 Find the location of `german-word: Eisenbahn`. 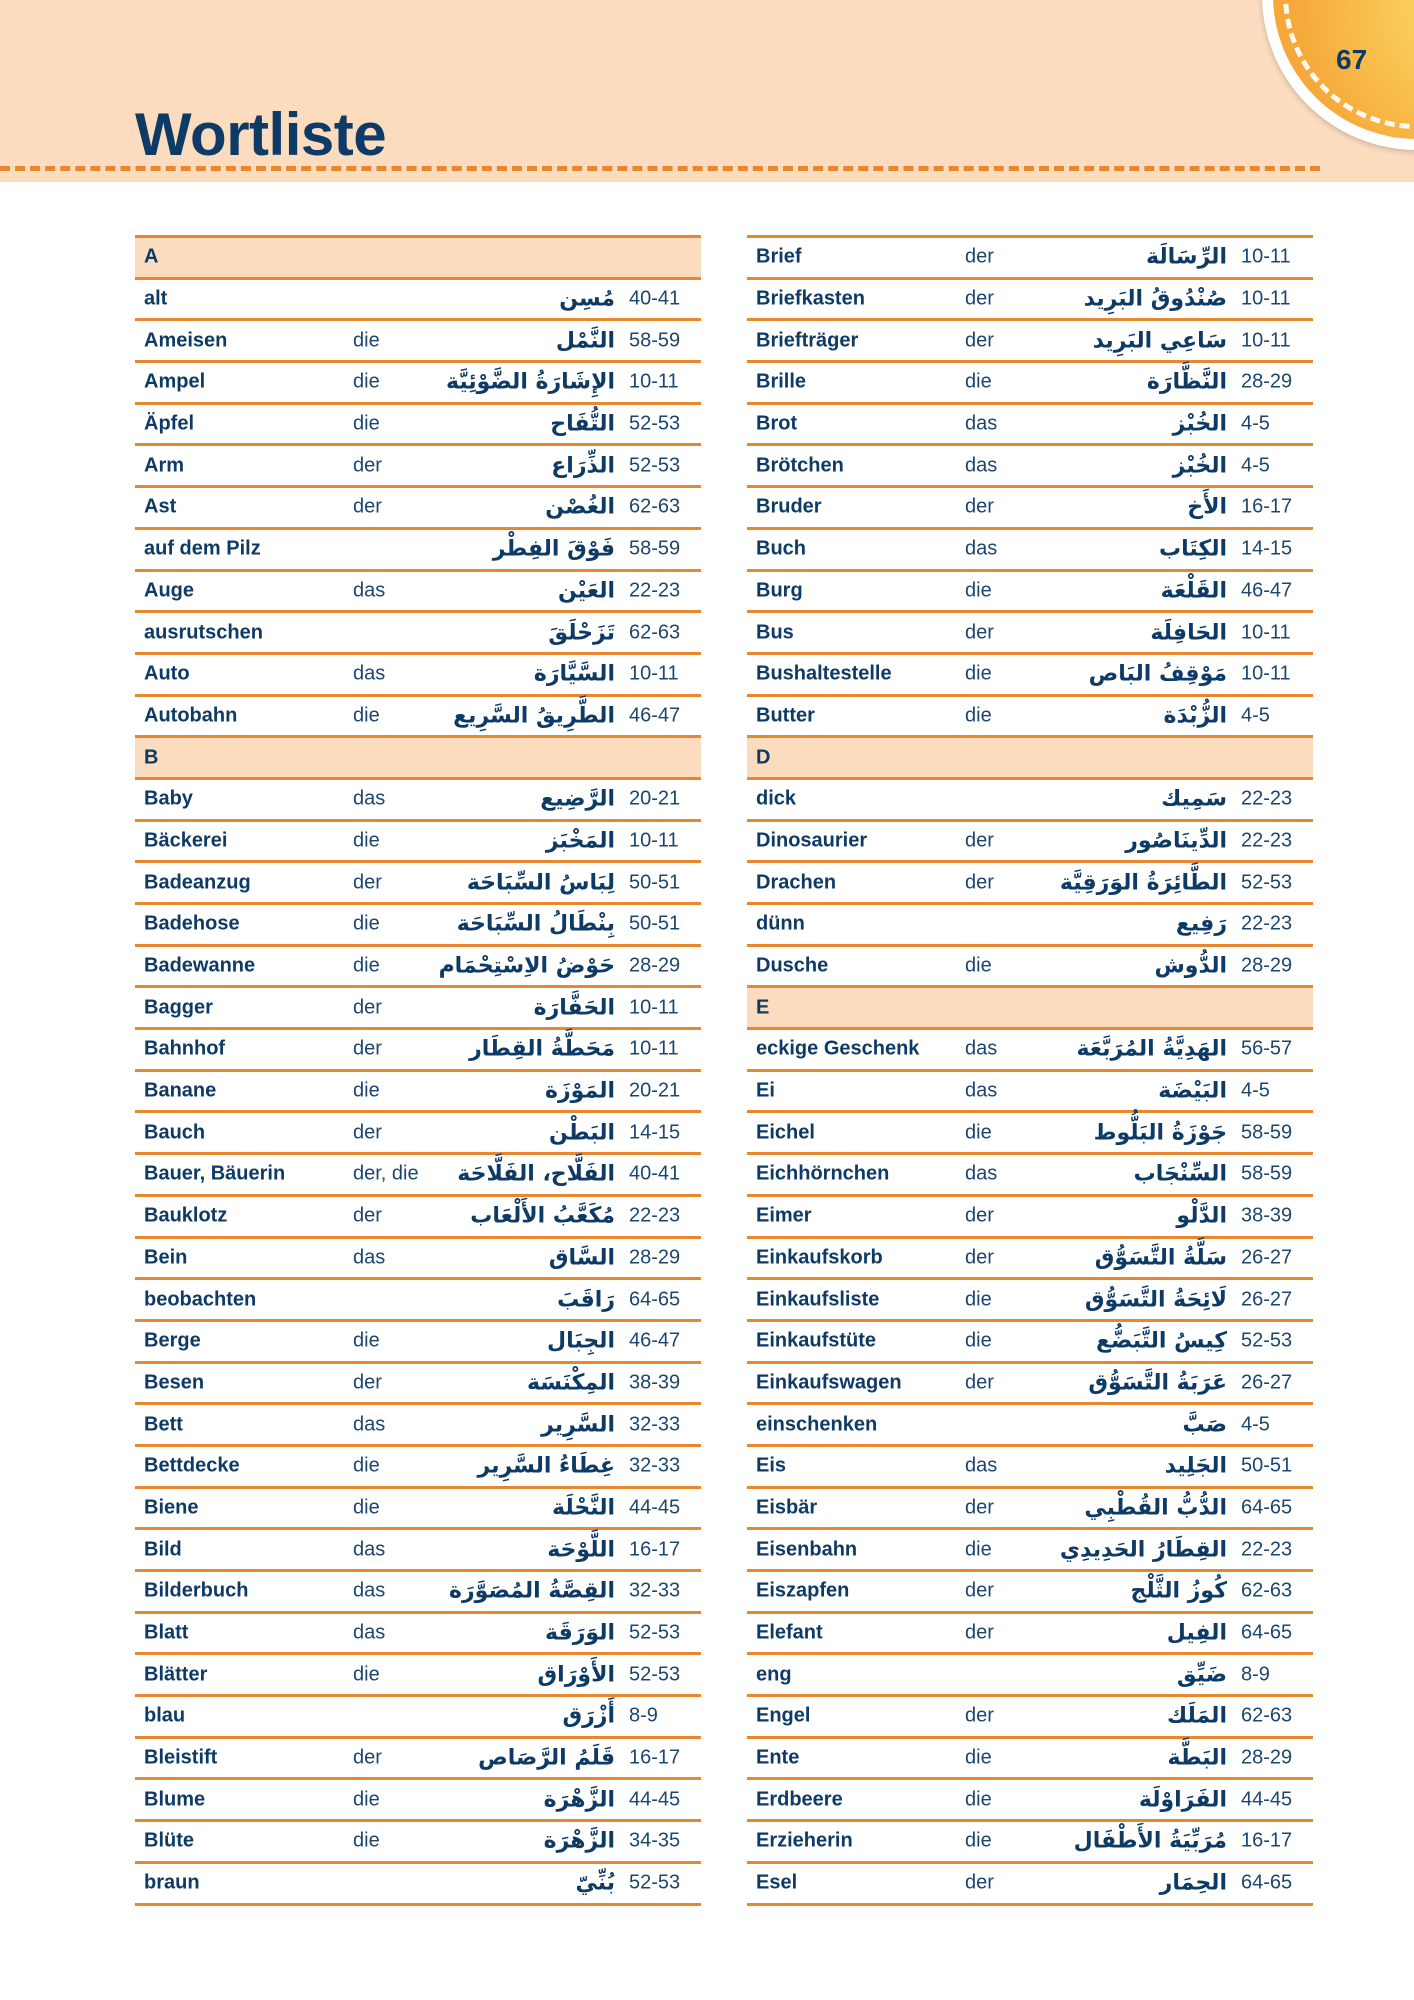

german-word: Eisenbahn is located at coordinates (807, 1549).